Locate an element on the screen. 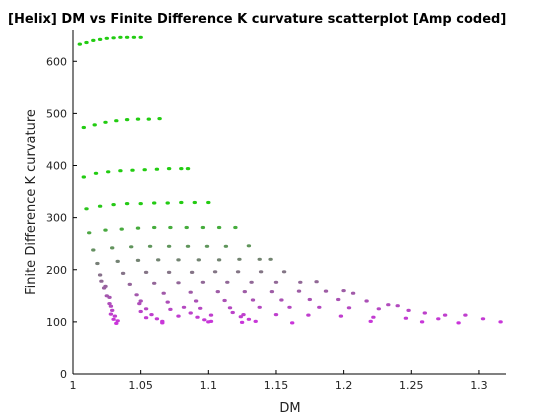  x-tick-label-4: 1.2 is located at coordinates (344, 385).